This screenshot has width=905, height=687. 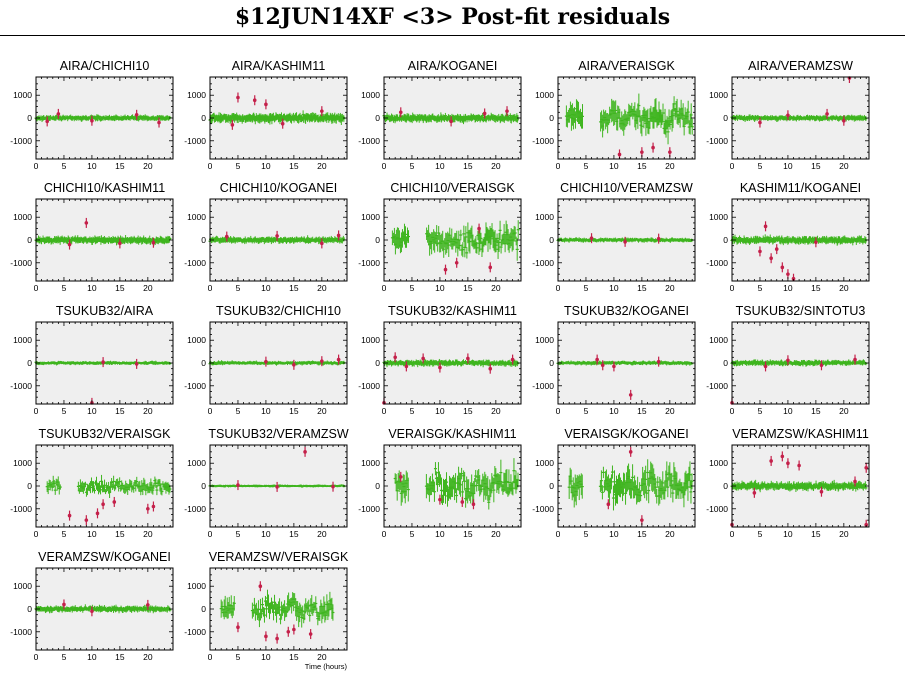 What do you see at coordinates (452, 17) in the screenshot?
I see `page-title: $12JUN14XF <3> Post-fit residuals` at bounding box center [452, 17].